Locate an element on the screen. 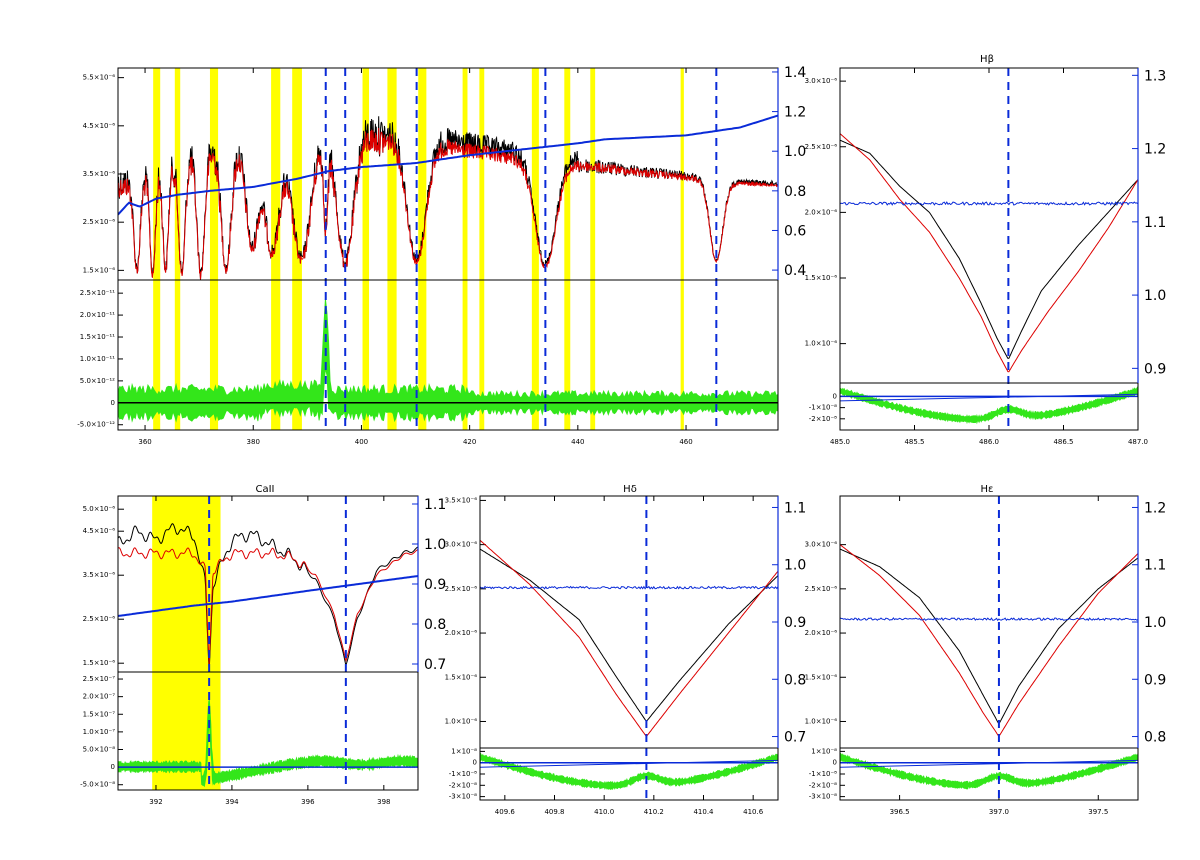 This screenshot has width=1200, height=860. caii-ratio-curve is located at coordinates (268, 596).